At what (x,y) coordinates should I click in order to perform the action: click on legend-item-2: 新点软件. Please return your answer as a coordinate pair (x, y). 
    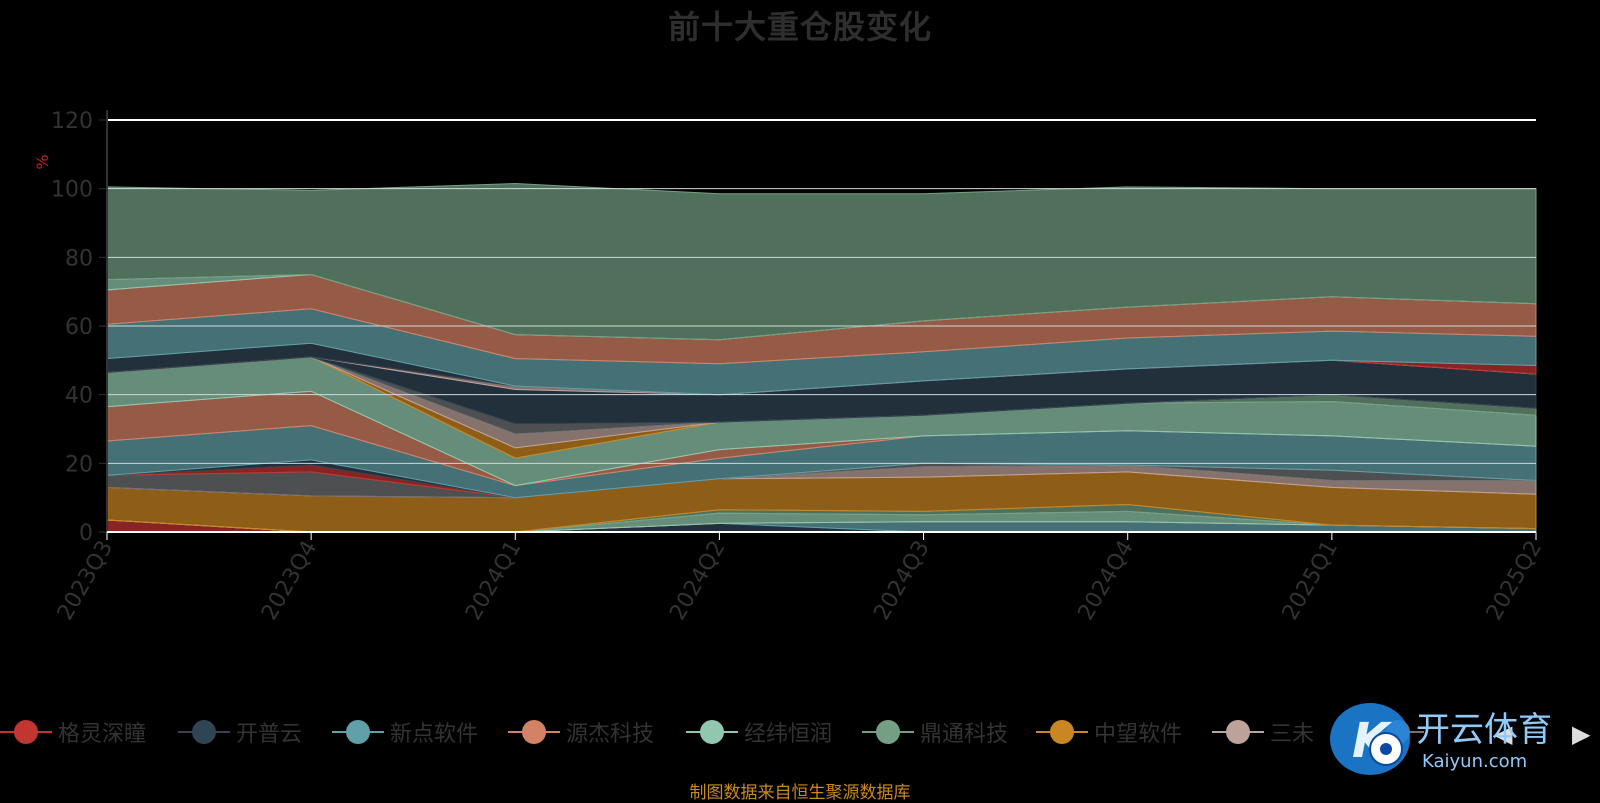
    Looking at the image, I should click on (405, 732).